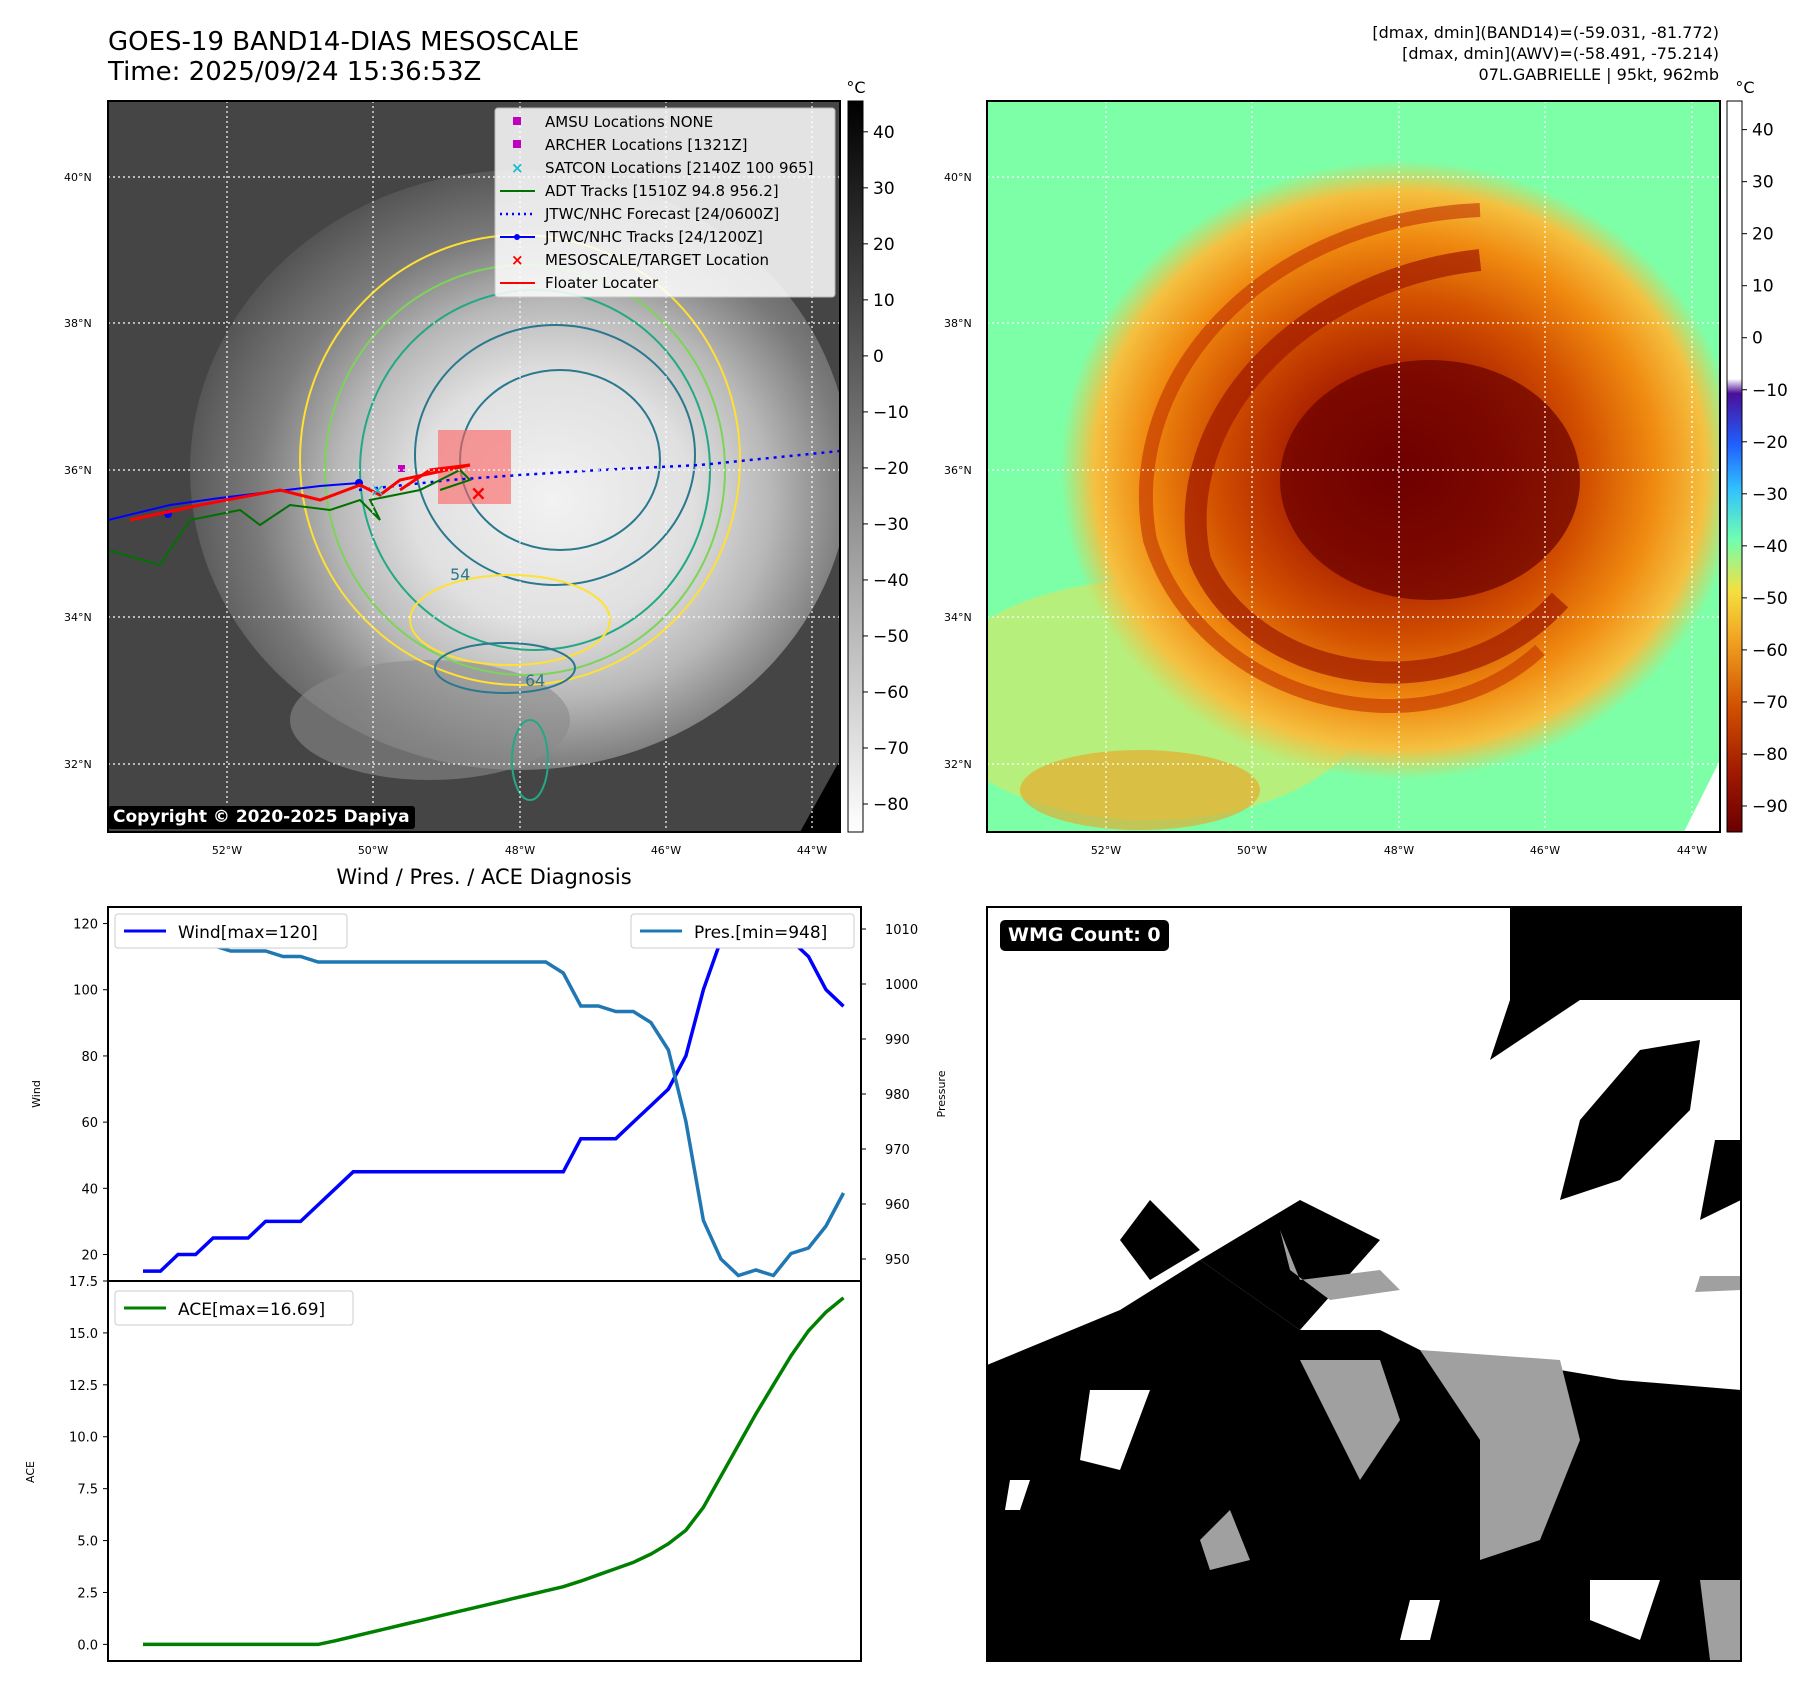  I want to click on colorbar-tick-label: 10, so click(1763, 287).